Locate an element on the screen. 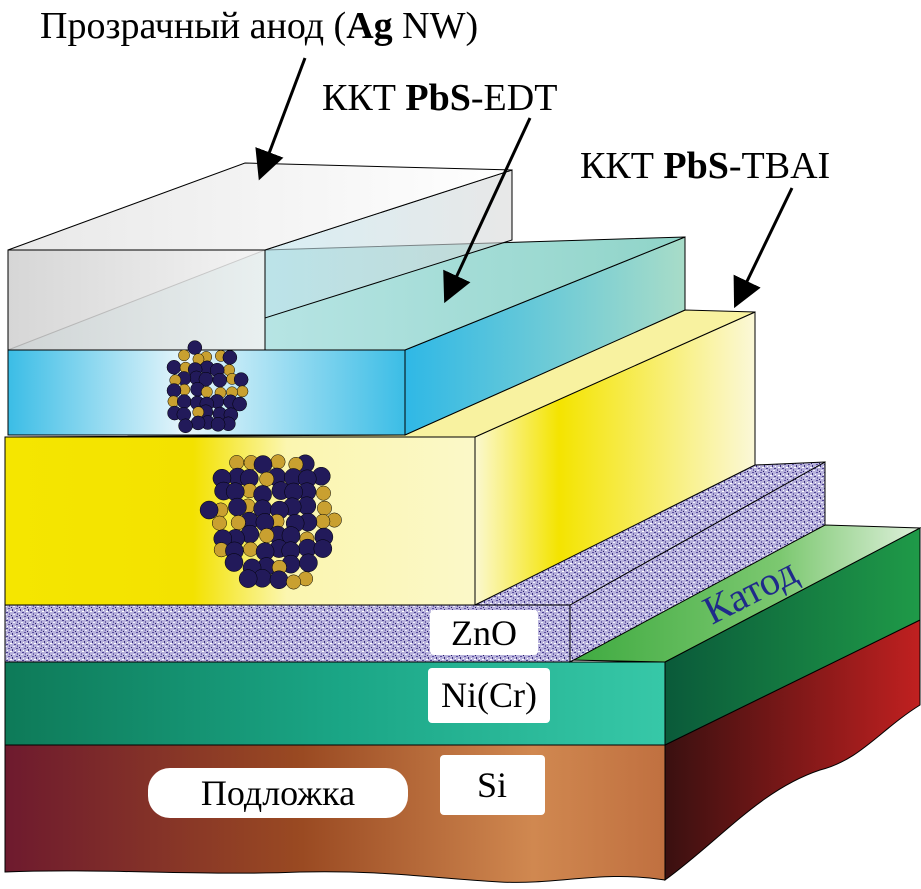 This screenshot has width=921, height=889. anode-arrow is located at coordinates (281, 119).